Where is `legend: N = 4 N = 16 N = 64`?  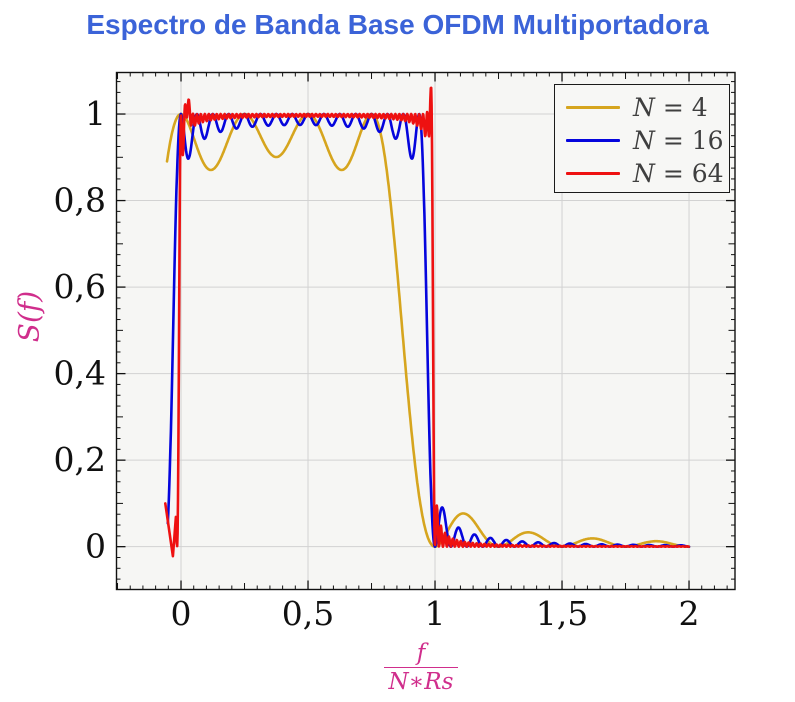 legend: N = 4 N = 16 N = 64 is located at coordinates (642, 138).